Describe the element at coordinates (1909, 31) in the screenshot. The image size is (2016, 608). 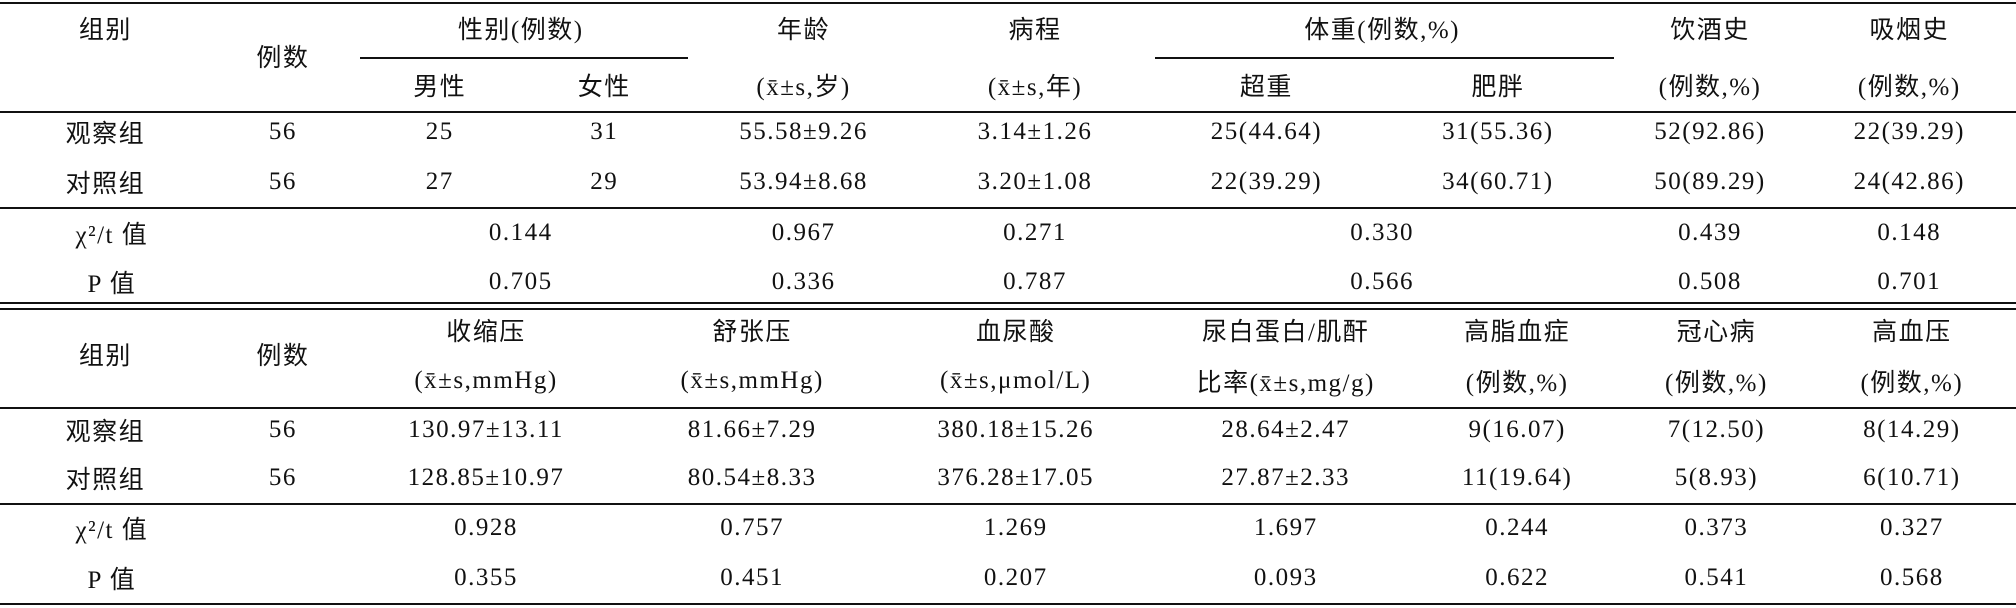
I see `header-cell: 吸烟史` at that location.